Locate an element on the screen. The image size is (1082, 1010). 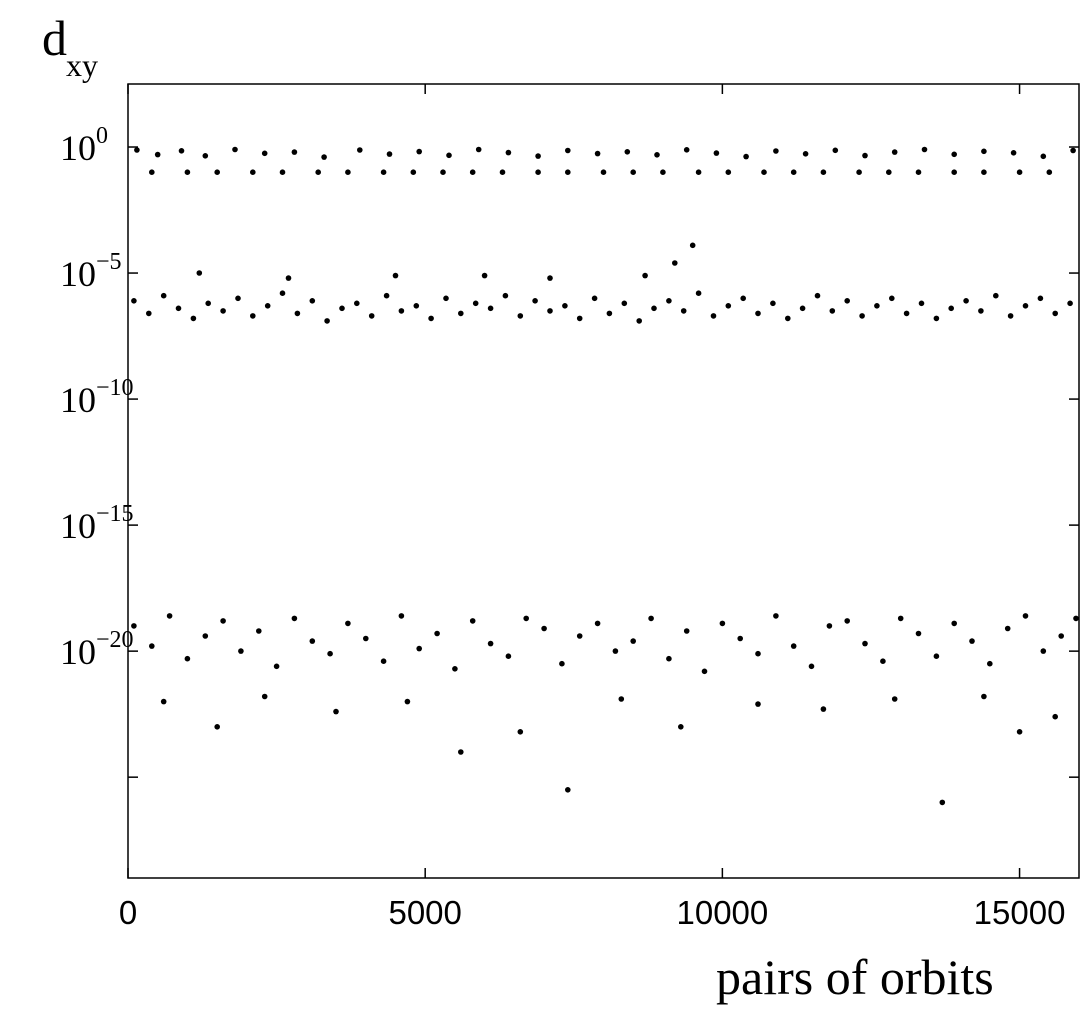
x-tick-label: 10000 is located at coordinates (722, 912).